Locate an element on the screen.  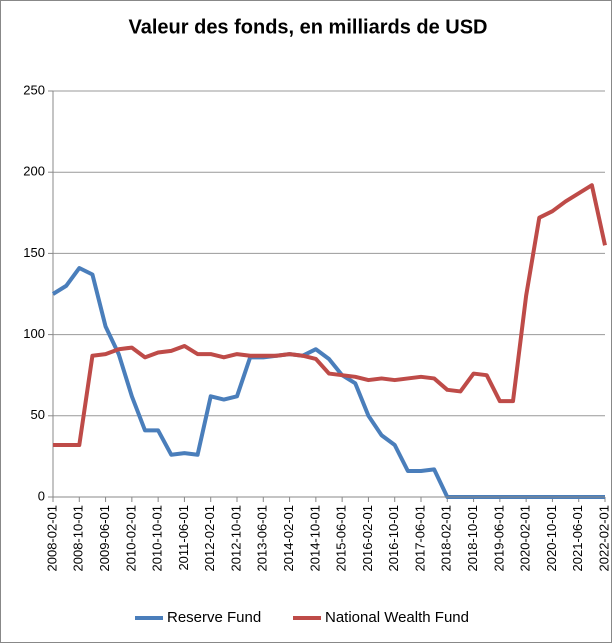
x-tick-label: 2018-10-01 is located at coordinates (472, 538).